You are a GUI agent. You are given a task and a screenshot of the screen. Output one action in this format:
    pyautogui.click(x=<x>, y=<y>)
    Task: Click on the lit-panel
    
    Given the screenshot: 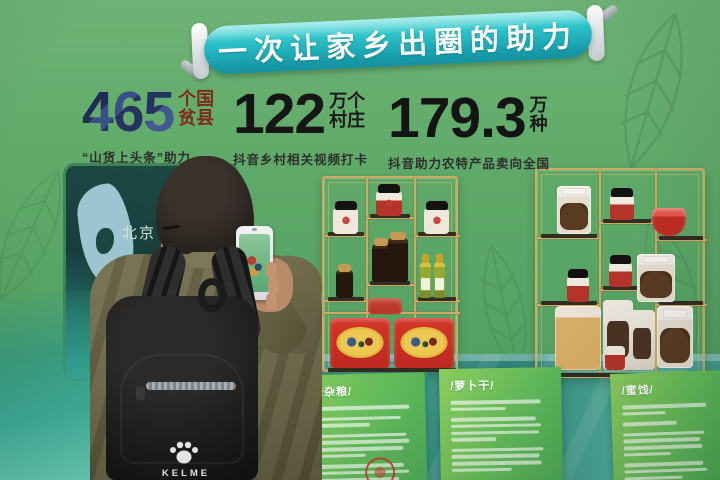 What is the action you would take?
    pyautogui.click(x=51, y=385)
    